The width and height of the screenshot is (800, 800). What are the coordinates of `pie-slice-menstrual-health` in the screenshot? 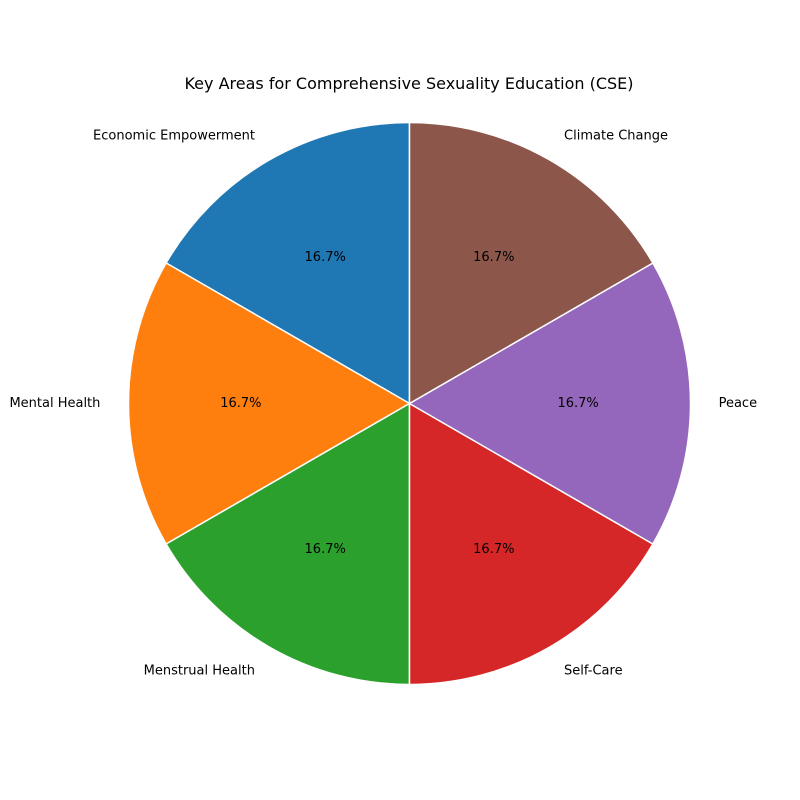 It's located at (288, 544).